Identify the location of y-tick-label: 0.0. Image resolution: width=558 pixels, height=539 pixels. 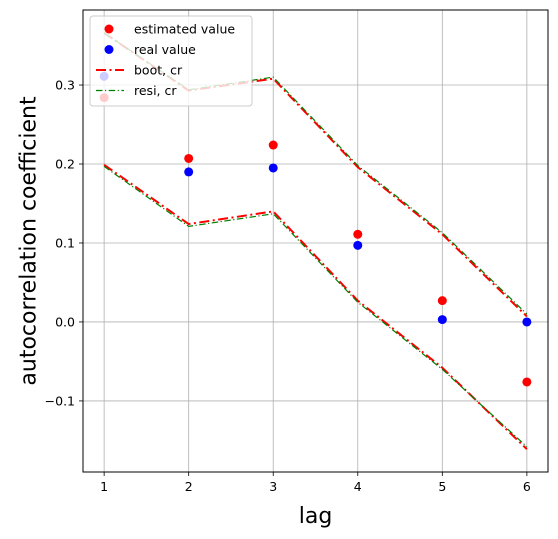
(65, 321).